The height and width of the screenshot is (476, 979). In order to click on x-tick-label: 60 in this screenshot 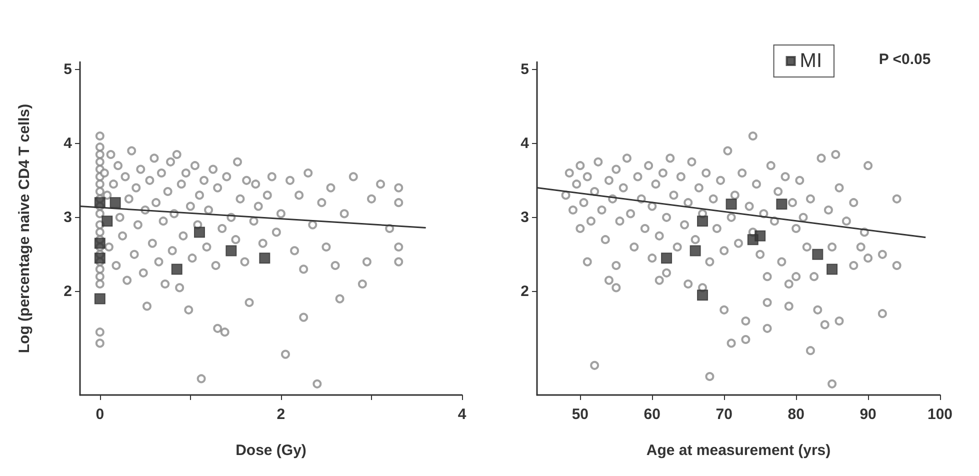, I will do `click(652, 414)`.